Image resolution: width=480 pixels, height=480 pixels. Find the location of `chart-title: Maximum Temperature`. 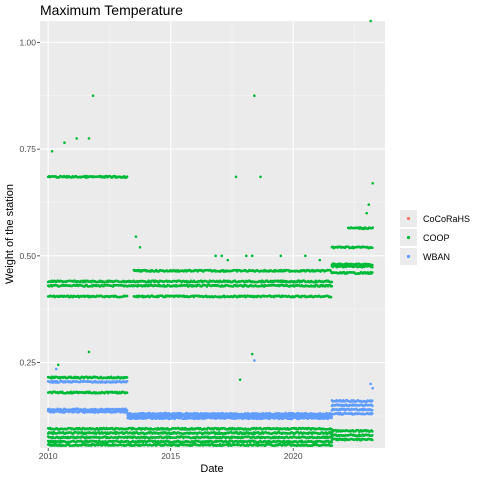

chart-title: Maximum Temperature is located at coordinates (111, 10).